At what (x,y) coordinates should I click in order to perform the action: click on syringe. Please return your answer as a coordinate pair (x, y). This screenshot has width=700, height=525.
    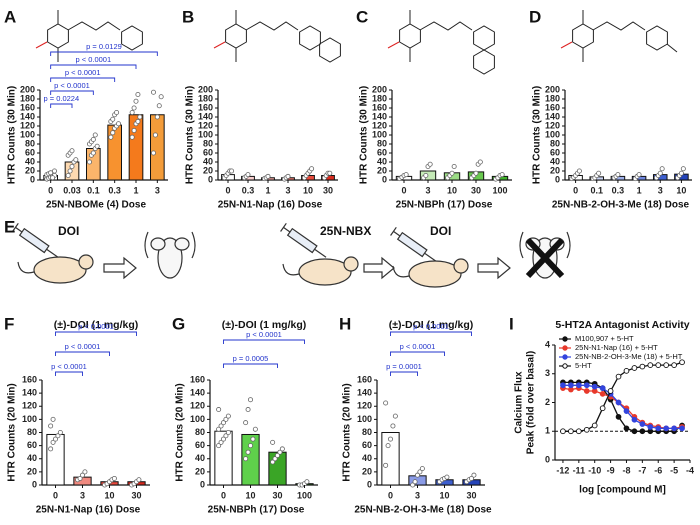
    Looking at the image, I should click on (413, 244).